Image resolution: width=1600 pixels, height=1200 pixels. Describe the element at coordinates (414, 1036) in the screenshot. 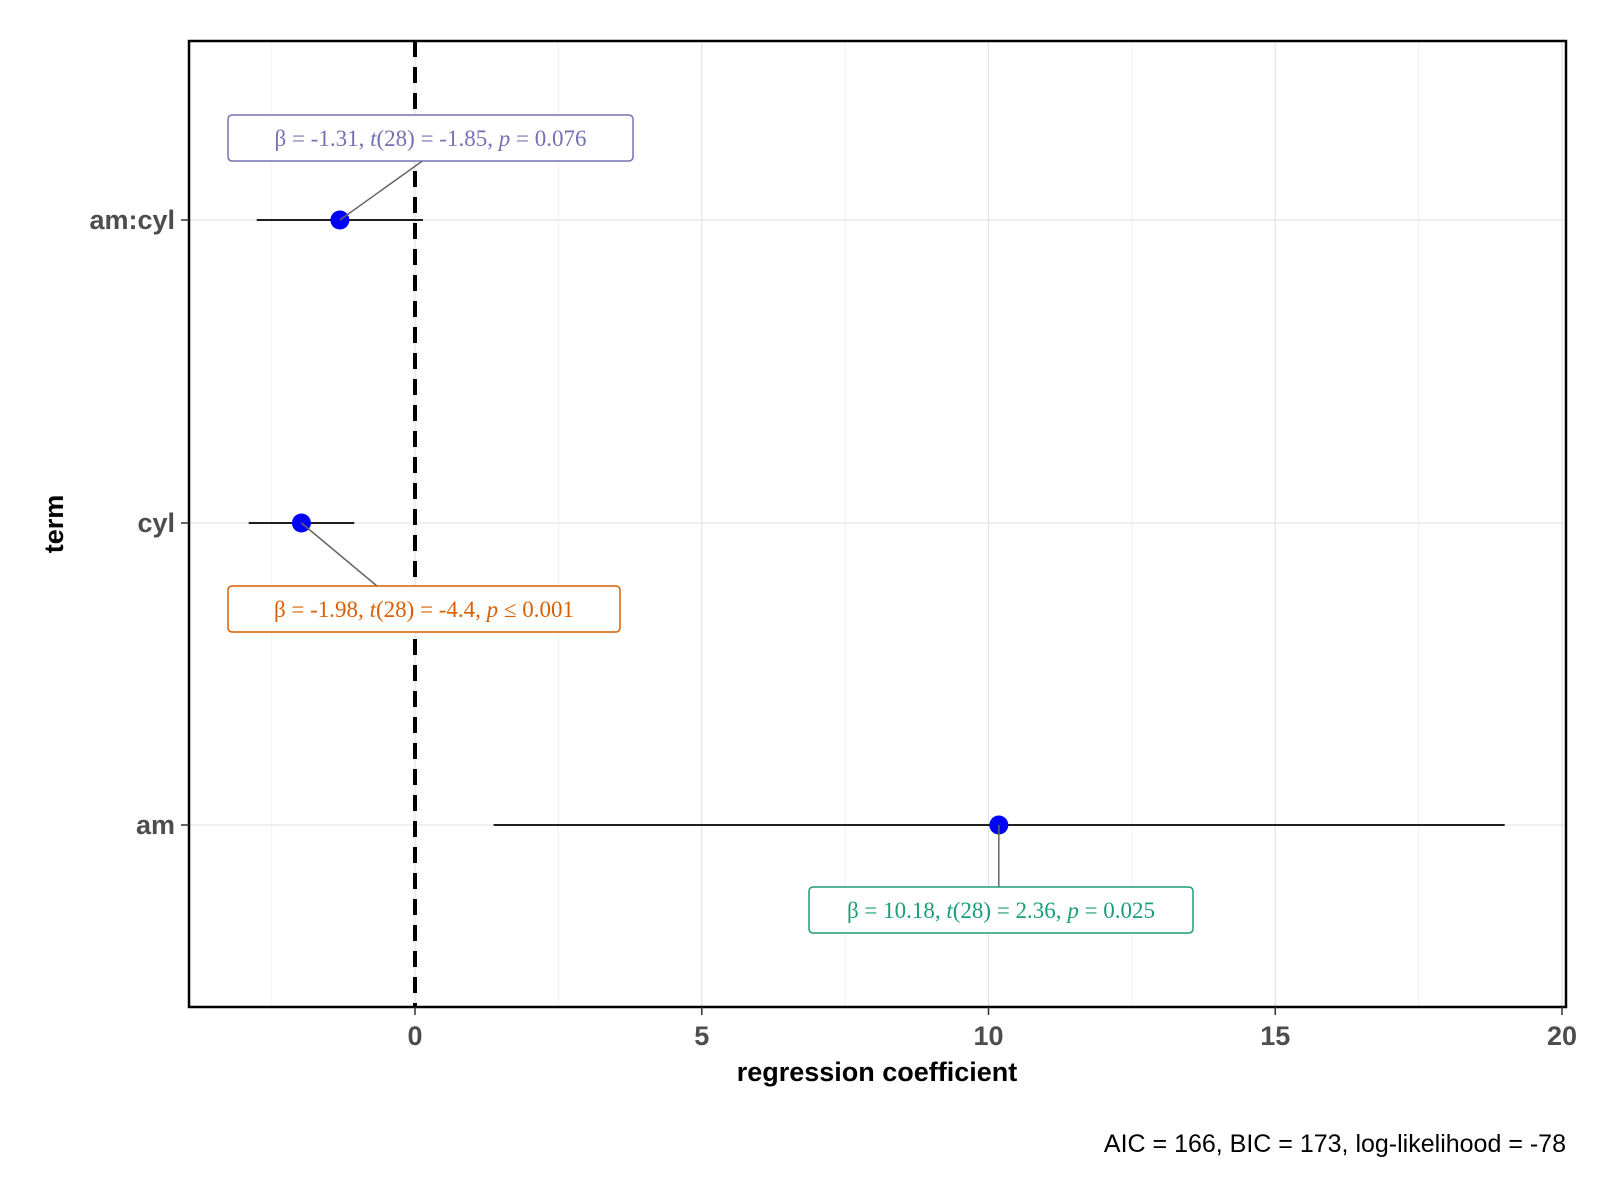

I see `x-tick-label: 0` at that location.